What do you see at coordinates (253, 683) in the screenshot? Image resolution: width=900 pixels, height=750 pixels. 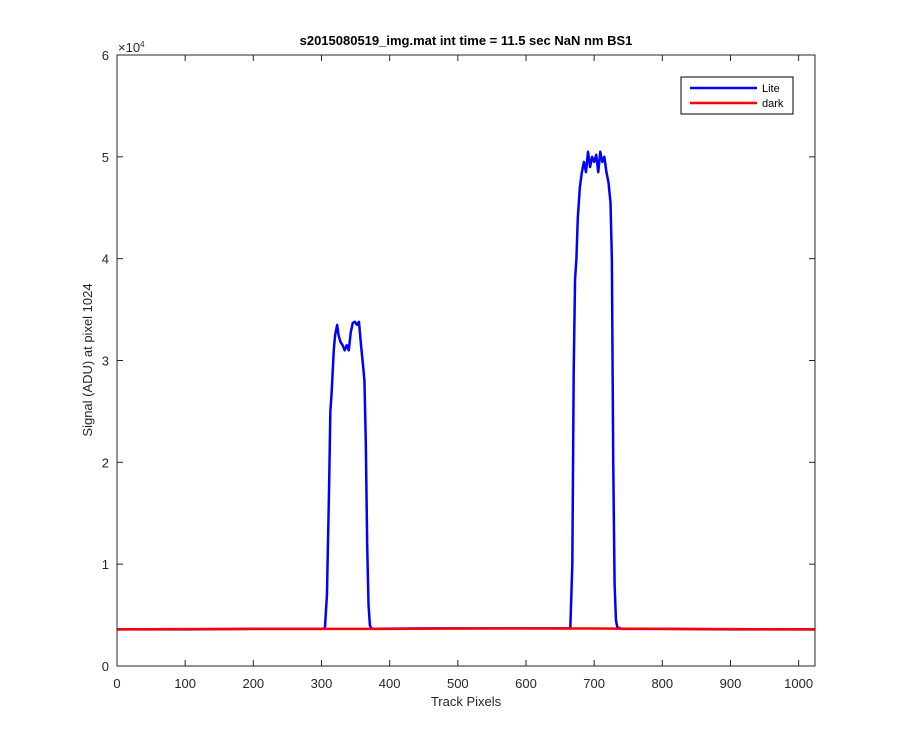 I see `x-tick-label: 200` at bounding box center [253, 683].